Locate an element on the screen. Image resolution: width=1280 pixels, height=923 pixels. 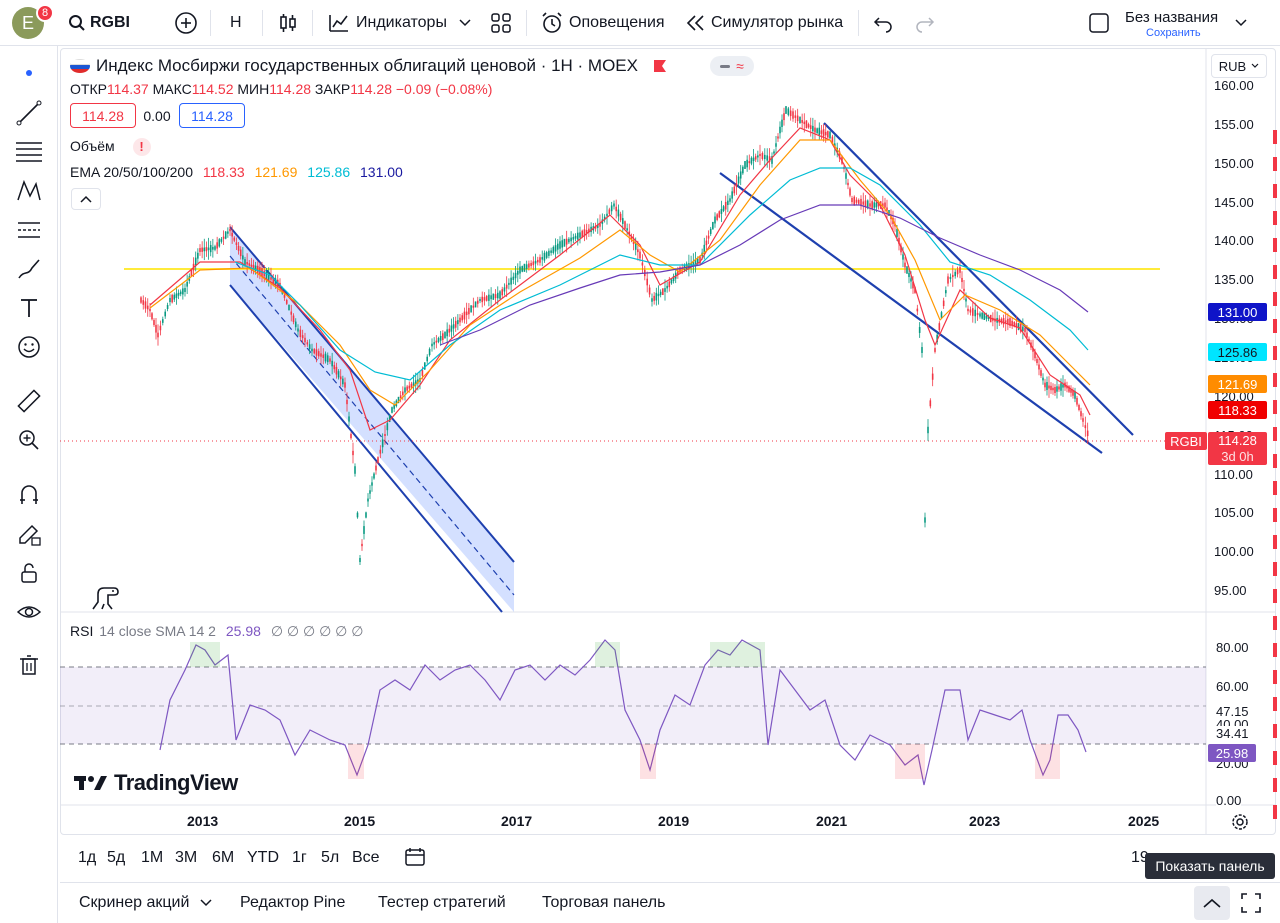
range-button: YTD is located at coordinates (263, 857).